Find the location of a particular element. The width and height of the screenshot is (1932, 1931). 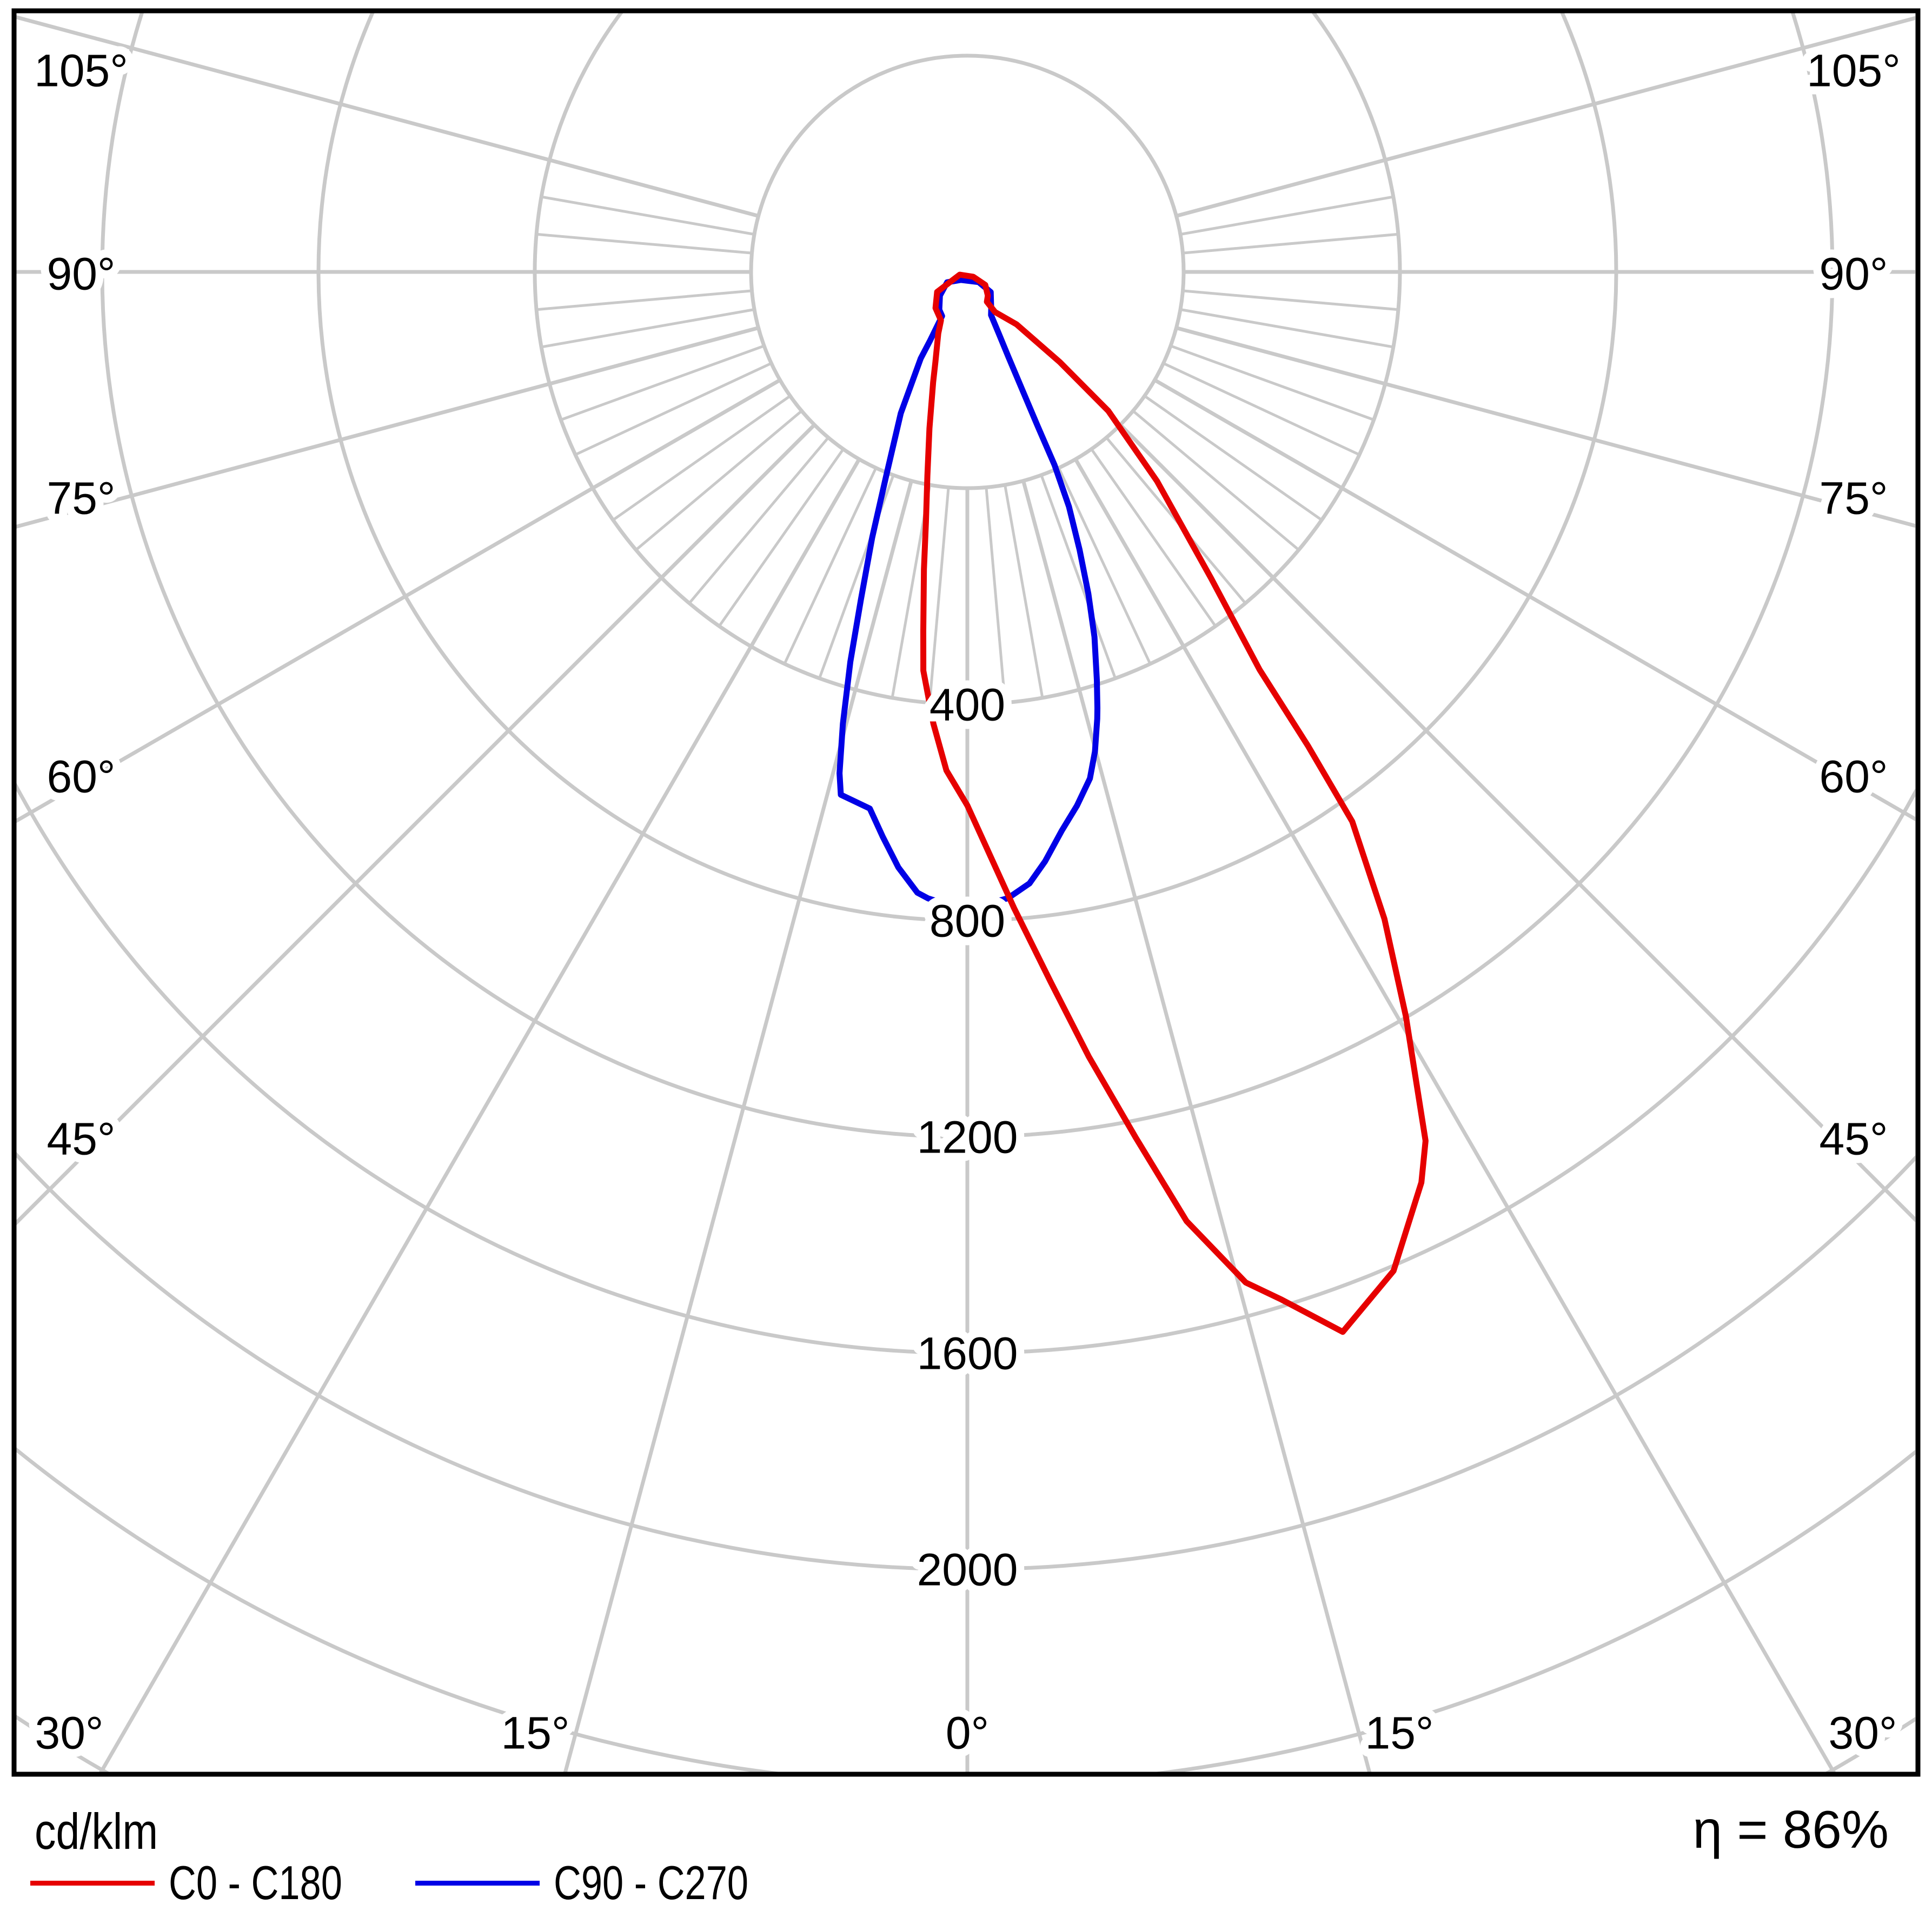

legend-label-c0-c180: C0 - C180 is located at coordinates (255, 1882).